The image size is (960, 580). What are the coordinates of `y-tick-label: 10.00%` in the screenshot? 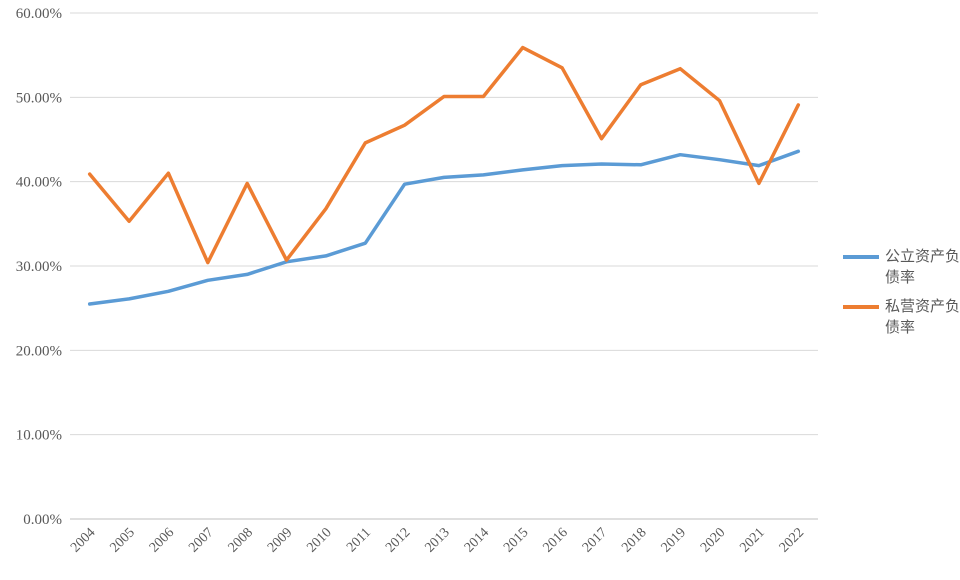 It's located at (39, 436).